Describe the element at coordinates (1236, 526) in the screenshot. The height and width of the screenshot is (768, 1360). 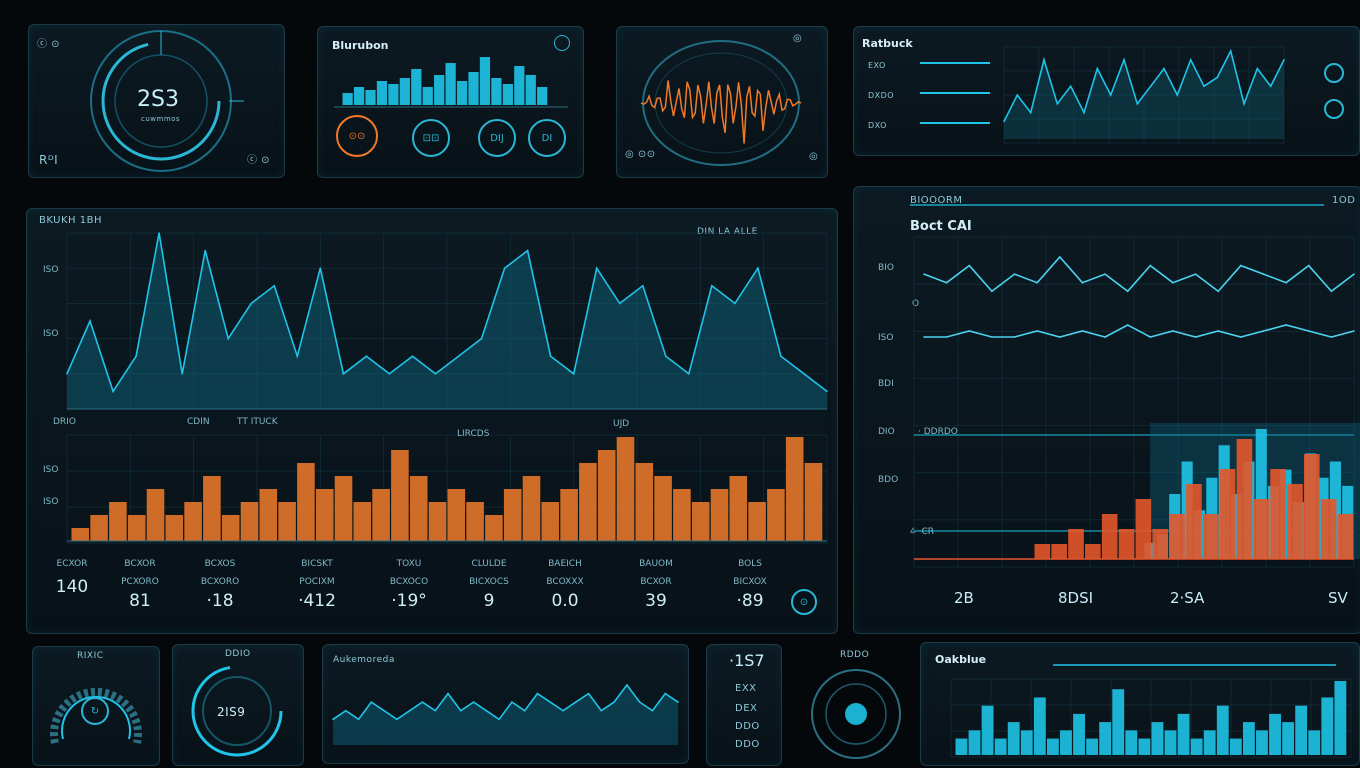
I see `main-right-bars-bar` at that location.